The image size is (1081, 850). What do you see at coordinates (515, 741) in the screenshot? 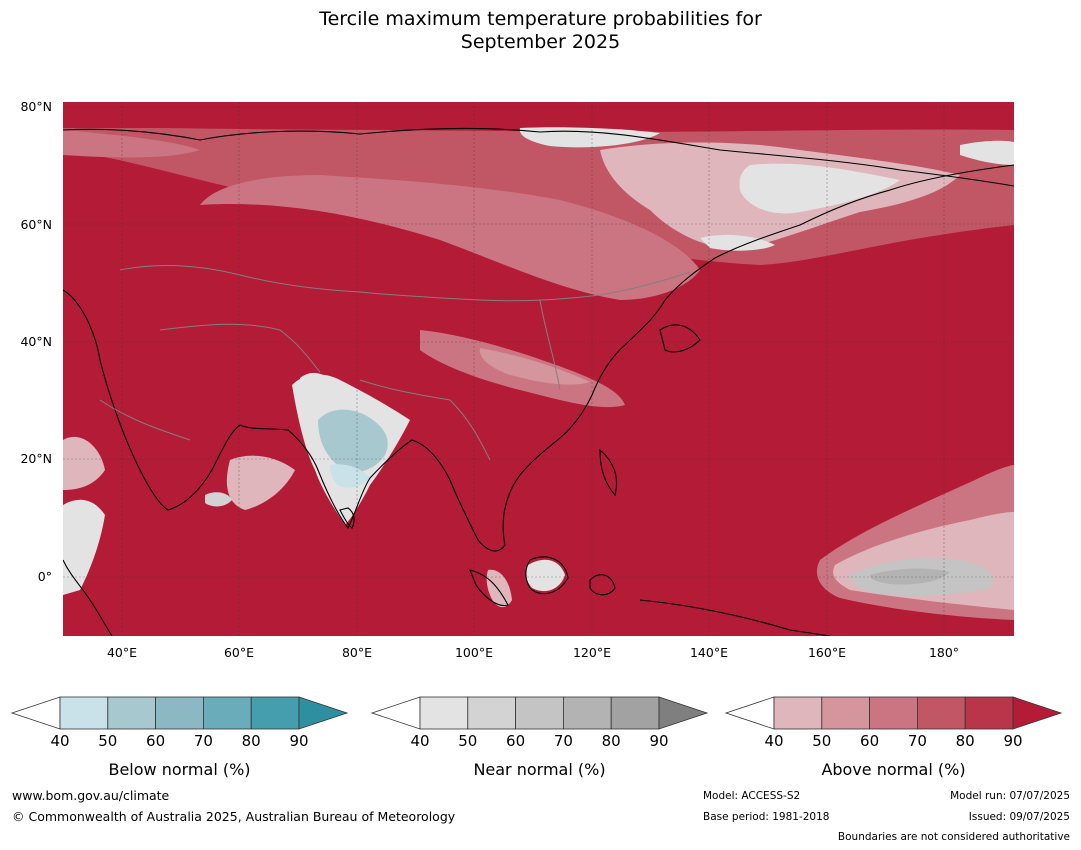
I see `near-normal-colorbar-tick: 60` at bounding box center [515, 741].